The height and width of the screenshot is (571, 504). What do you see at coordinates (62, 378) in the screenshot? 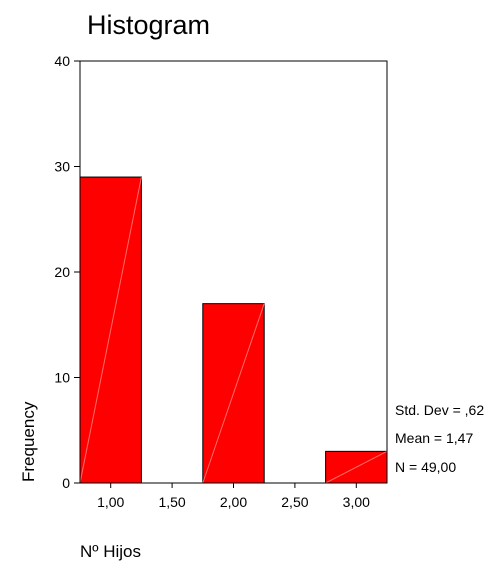
I see `y-tick-label: 10` at bounding box center [62, 378].